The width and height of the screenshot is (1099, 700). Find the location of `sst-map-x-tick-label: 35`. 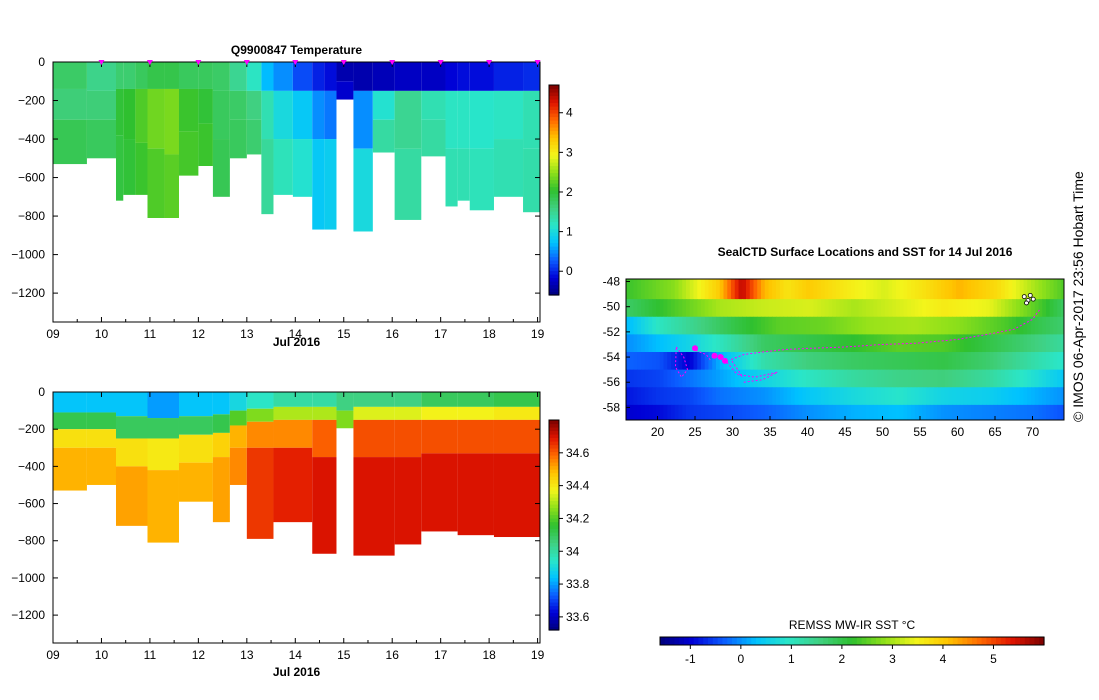

sst-map-x-tick-label: 35 is located at coordinates (770, 432).